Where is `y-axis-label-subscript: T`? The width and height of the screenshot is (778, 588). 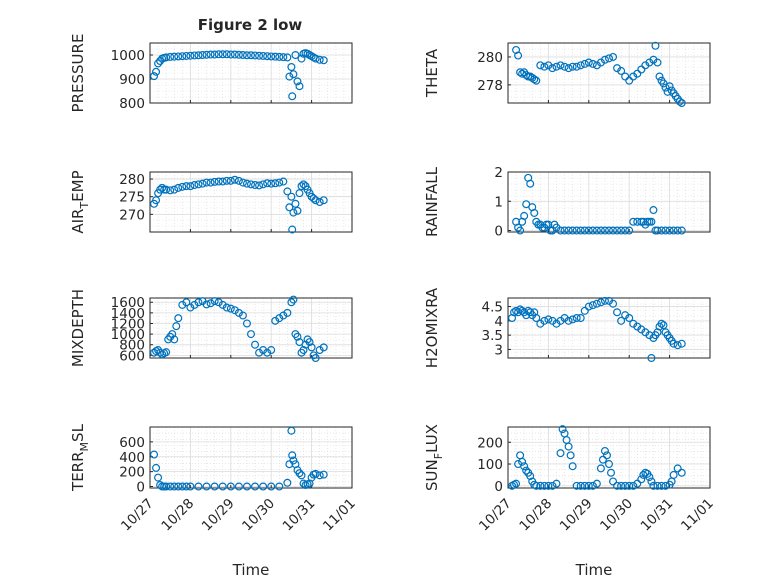
y-axis-label-subscript: T is located at coordinates (84, 206).